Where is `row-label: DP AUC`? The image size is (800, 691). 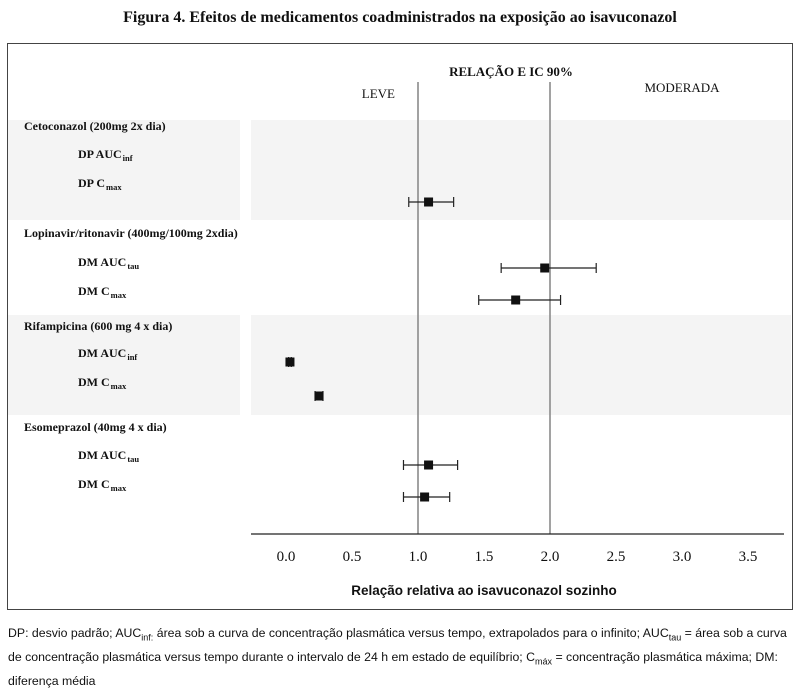 row-label: DP AUC is located at coordinates (100, 154).